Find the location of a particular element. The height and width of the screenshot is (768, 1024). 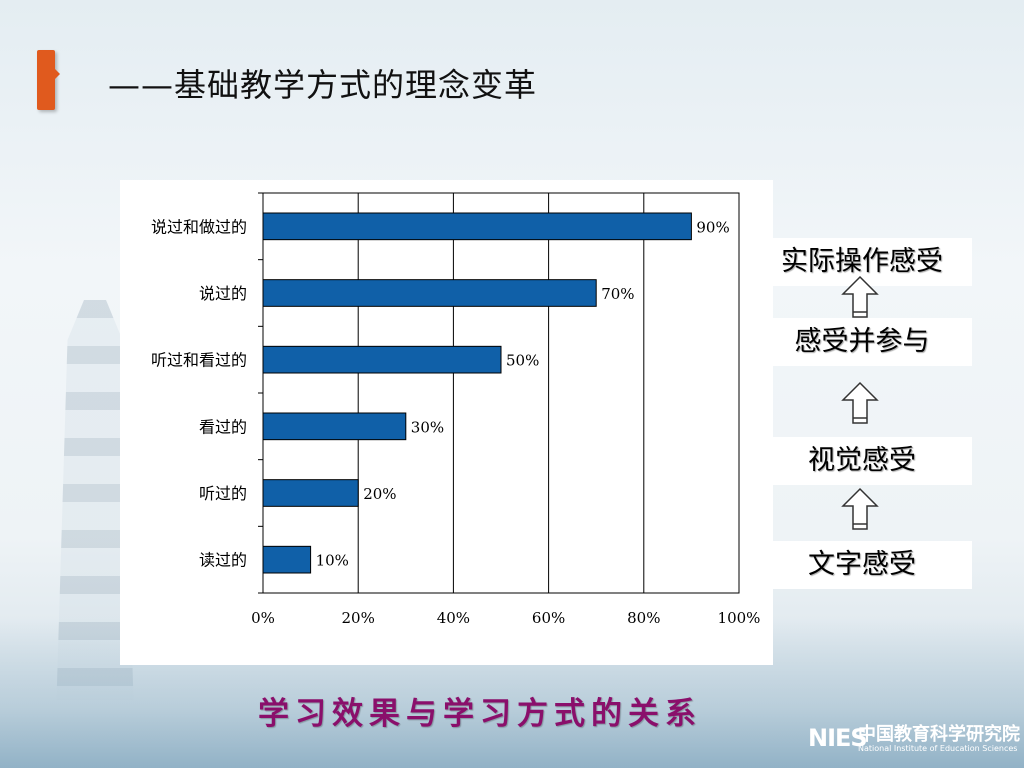

x-tick-label: 100% is located at coordinates (739, 618).